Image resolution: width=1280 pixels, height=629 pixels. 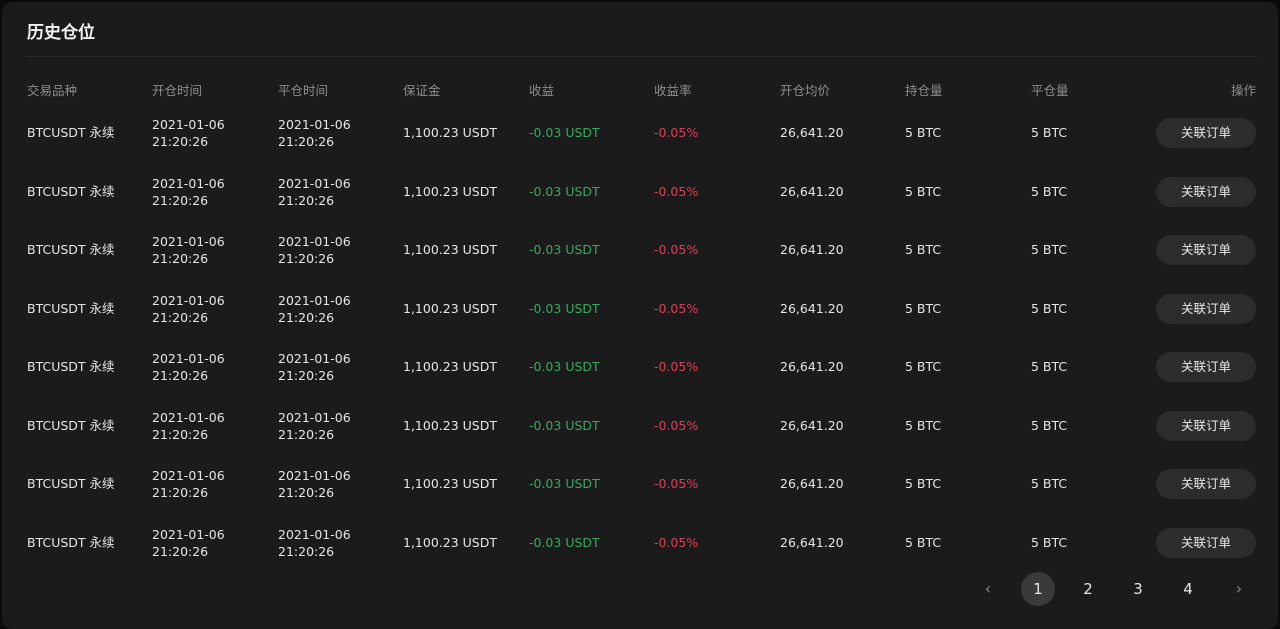 I want to click on chevron-left-icon: ‹, so click(x=988, y=588).